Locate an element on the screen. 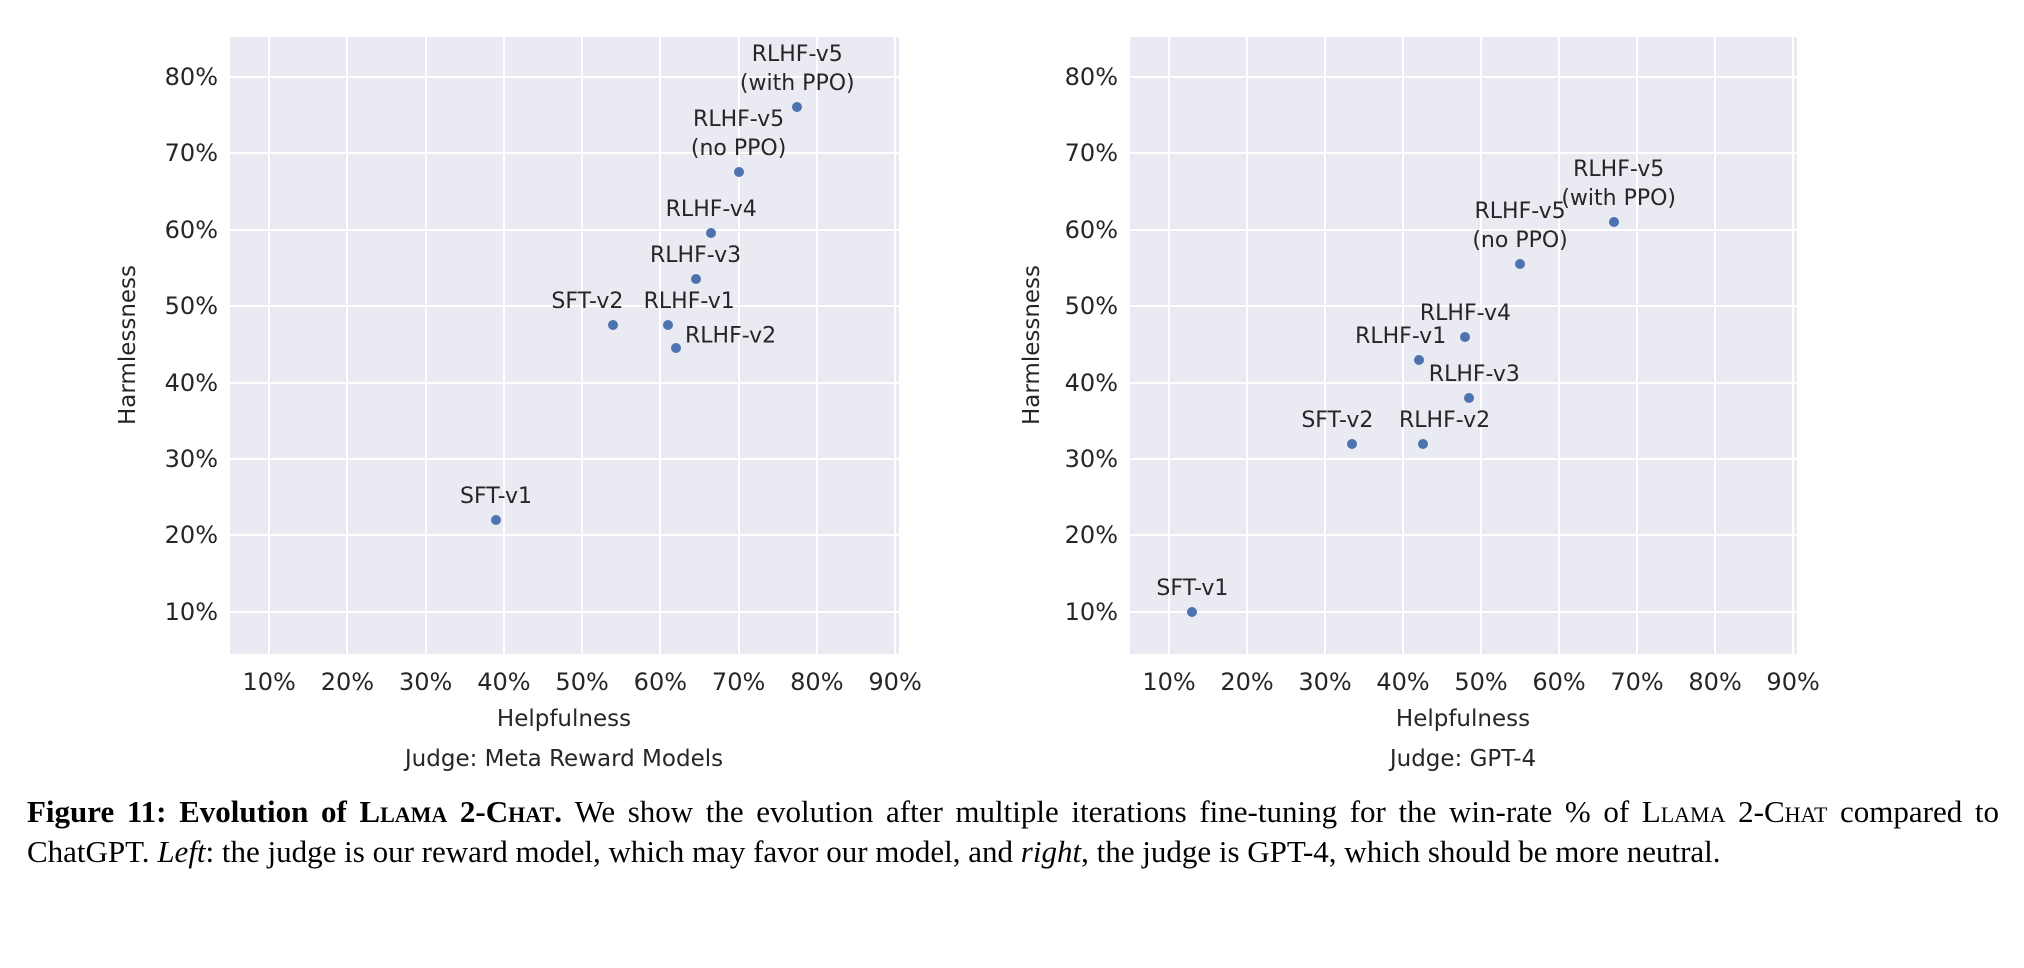  y-tick-label: 60% is located at coordinates (191, 229).